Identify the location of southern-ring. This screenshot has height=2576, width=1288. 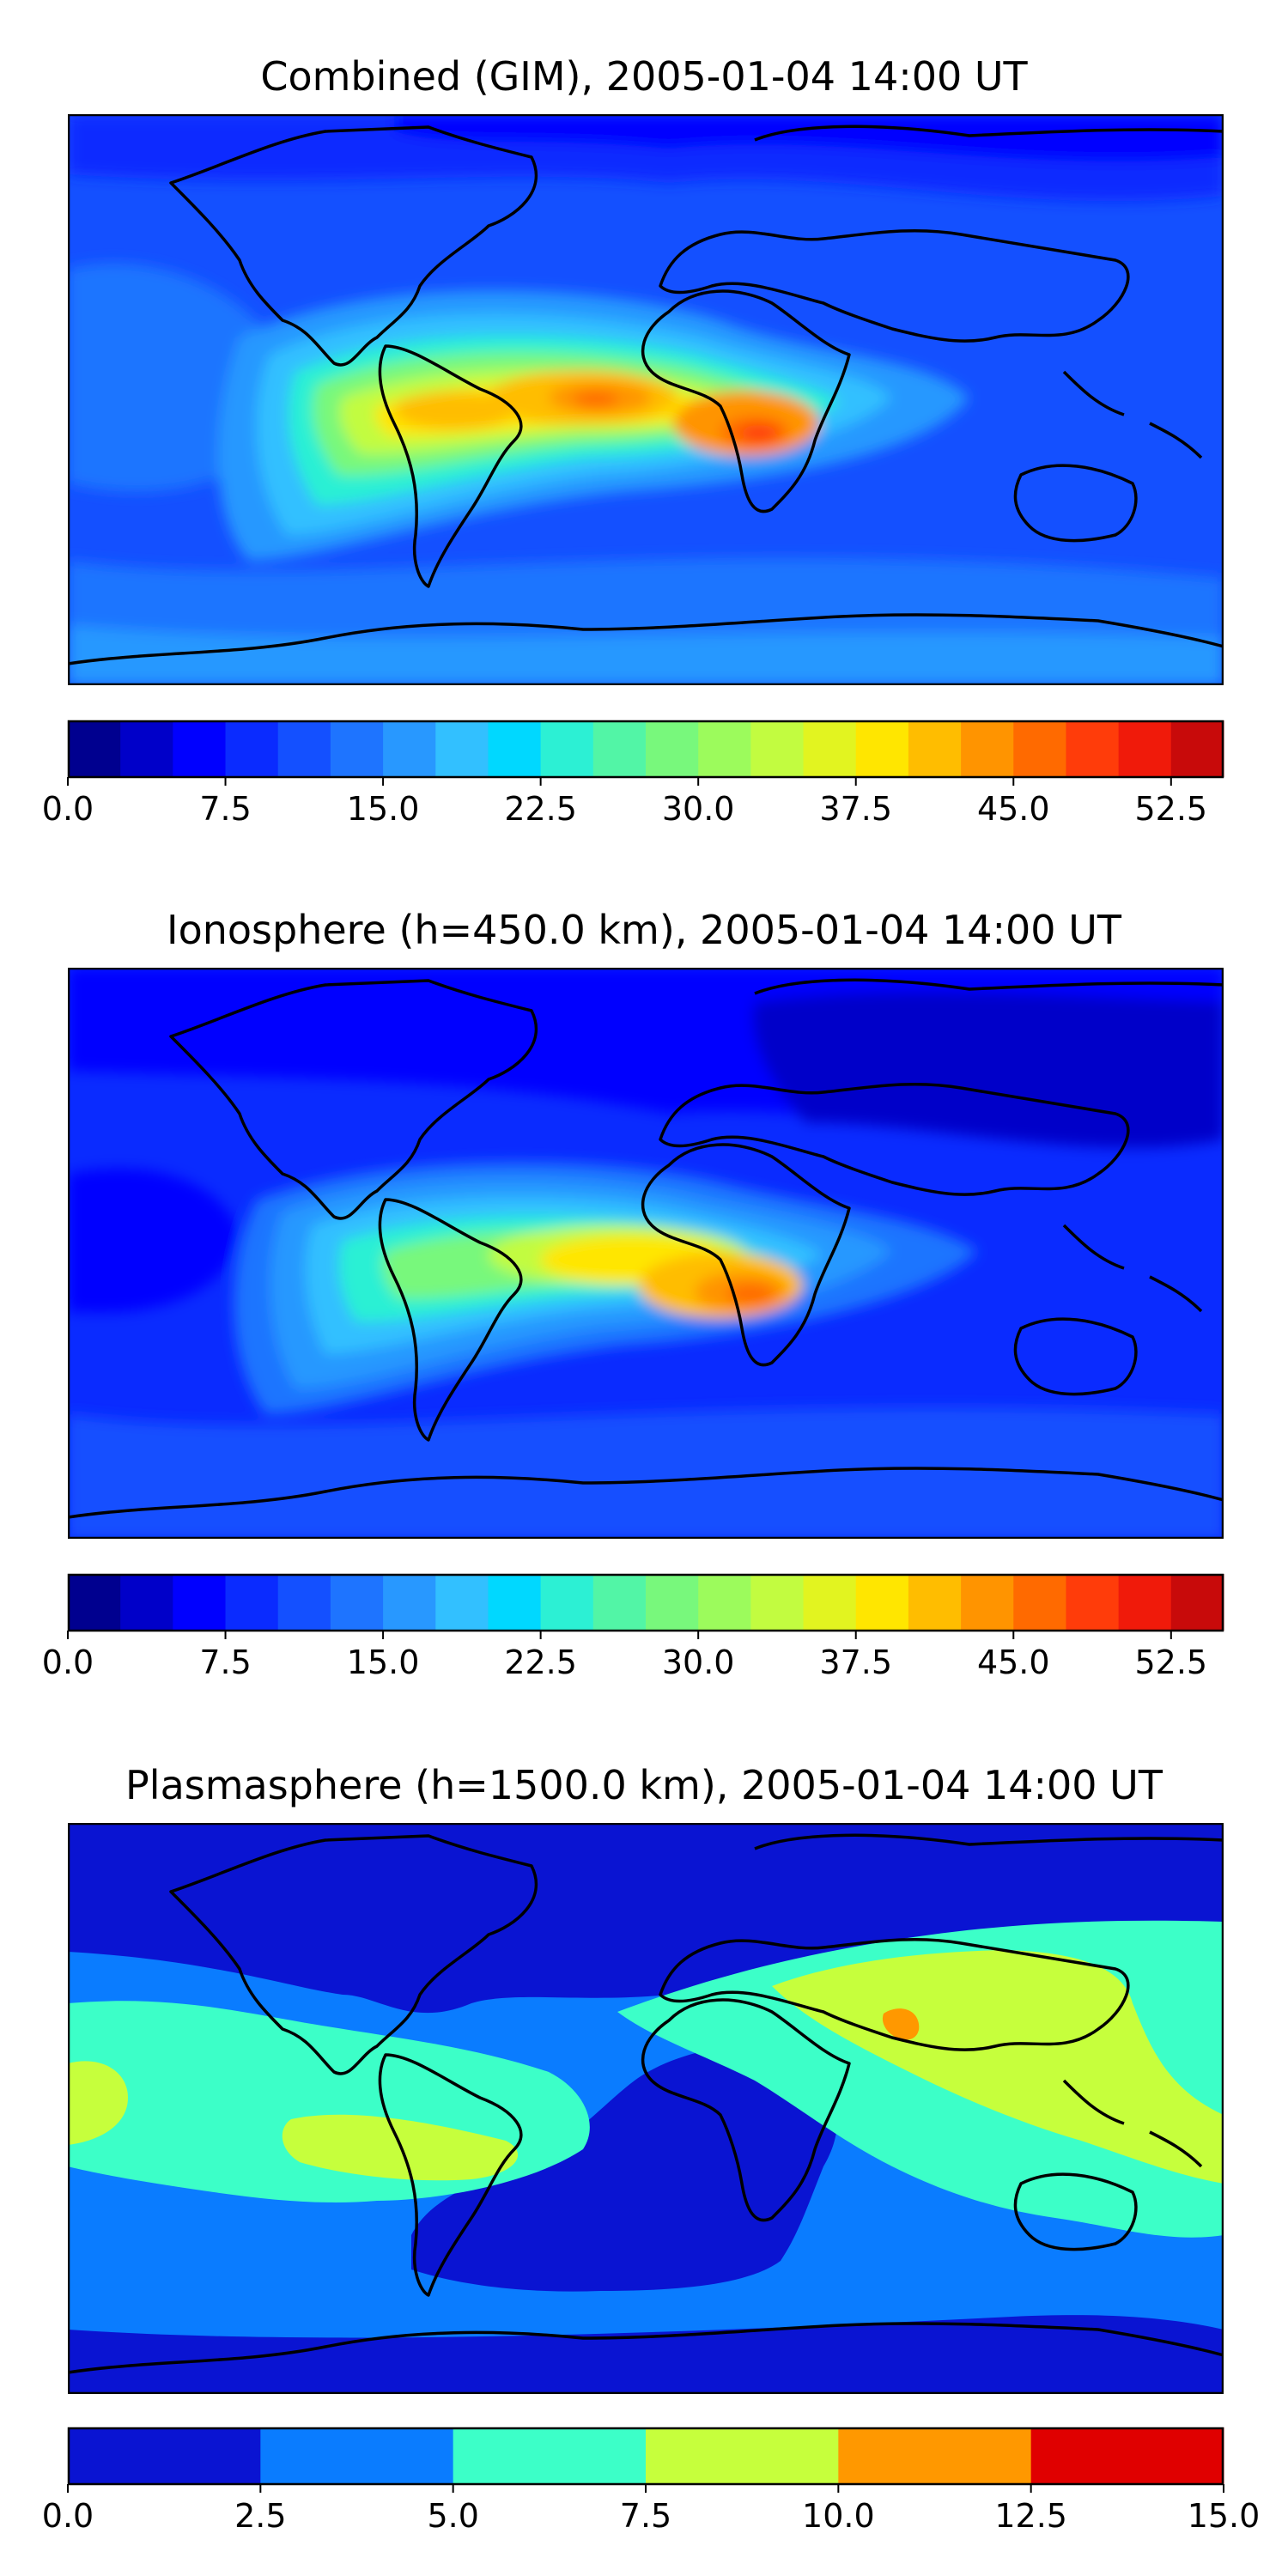
(646, 2354).